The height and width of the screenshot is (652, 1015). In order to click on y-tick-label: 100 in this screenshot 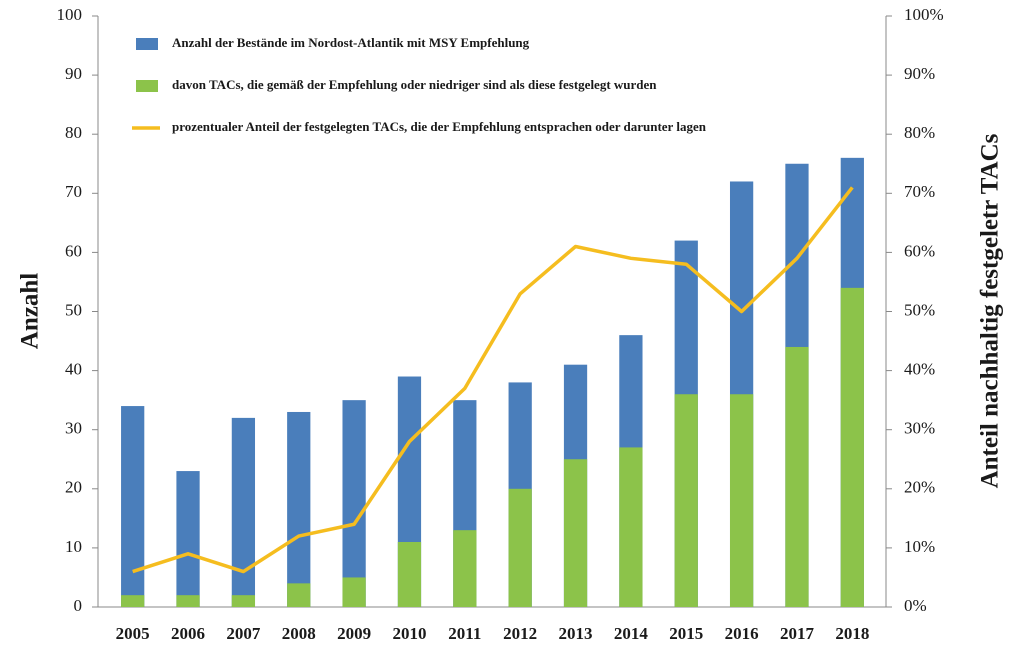, I will do `click(70, 14)`.